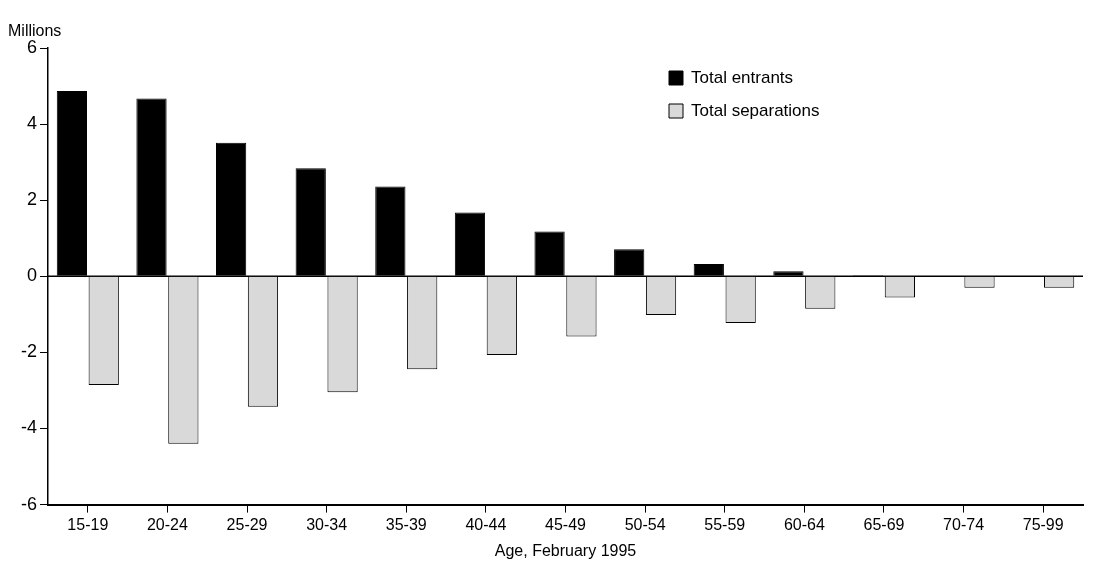 The width and height of the screenshot is (1099, 573). I want to click on y-tick-label: -6, so click(28, 503).